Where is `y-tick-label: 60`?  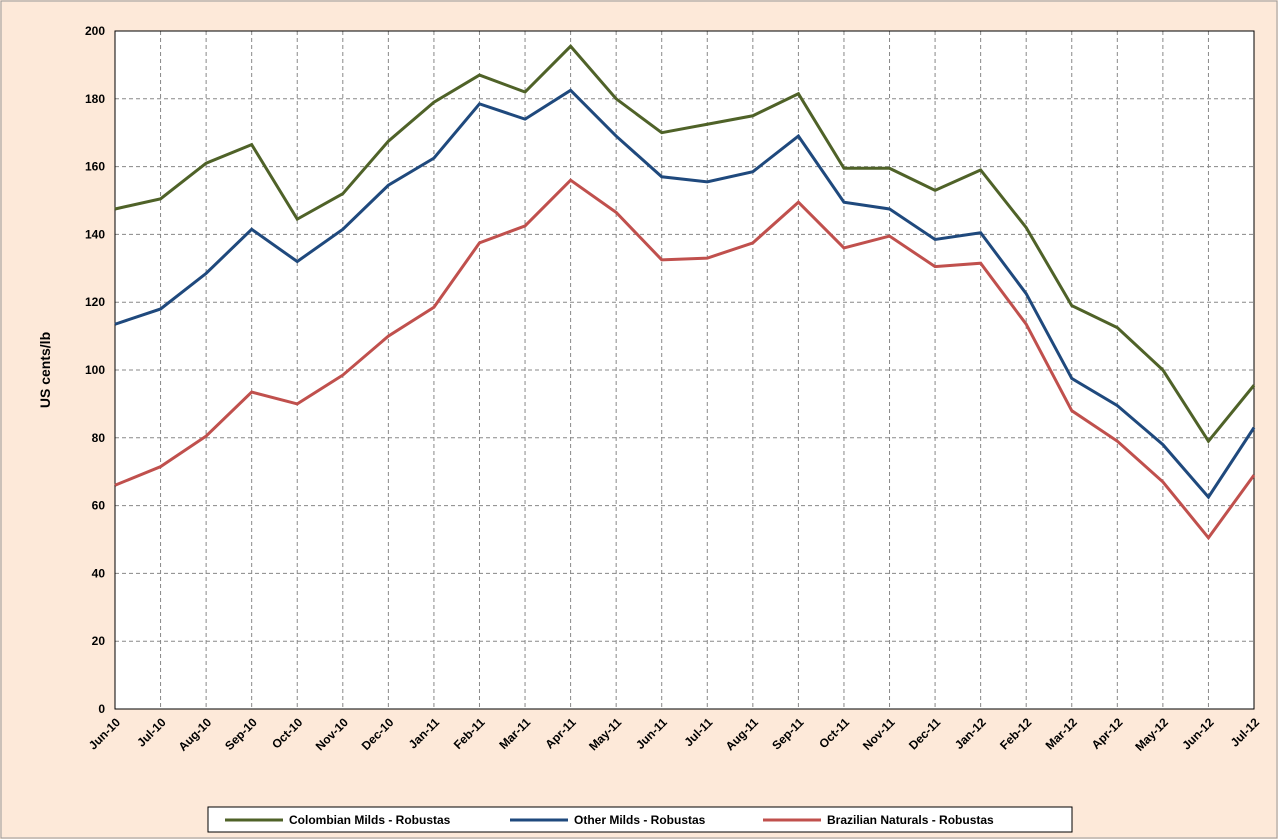
y-tick-label: 60 is located at coordinates (99, 506).